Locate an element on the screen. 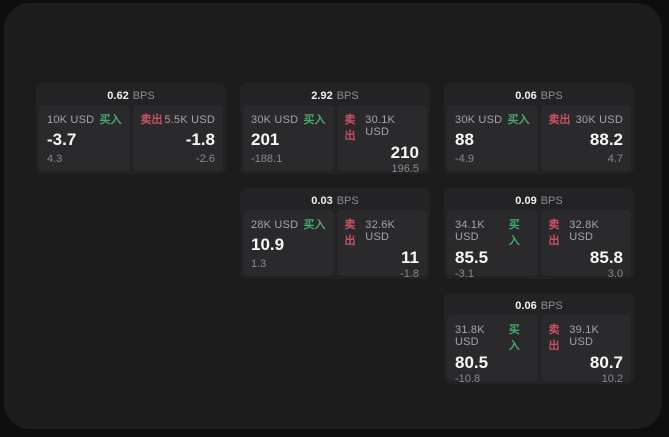 The height and width of the screenshot is (437, 669). buy-price: 88 is located at coordinates (464, 140).